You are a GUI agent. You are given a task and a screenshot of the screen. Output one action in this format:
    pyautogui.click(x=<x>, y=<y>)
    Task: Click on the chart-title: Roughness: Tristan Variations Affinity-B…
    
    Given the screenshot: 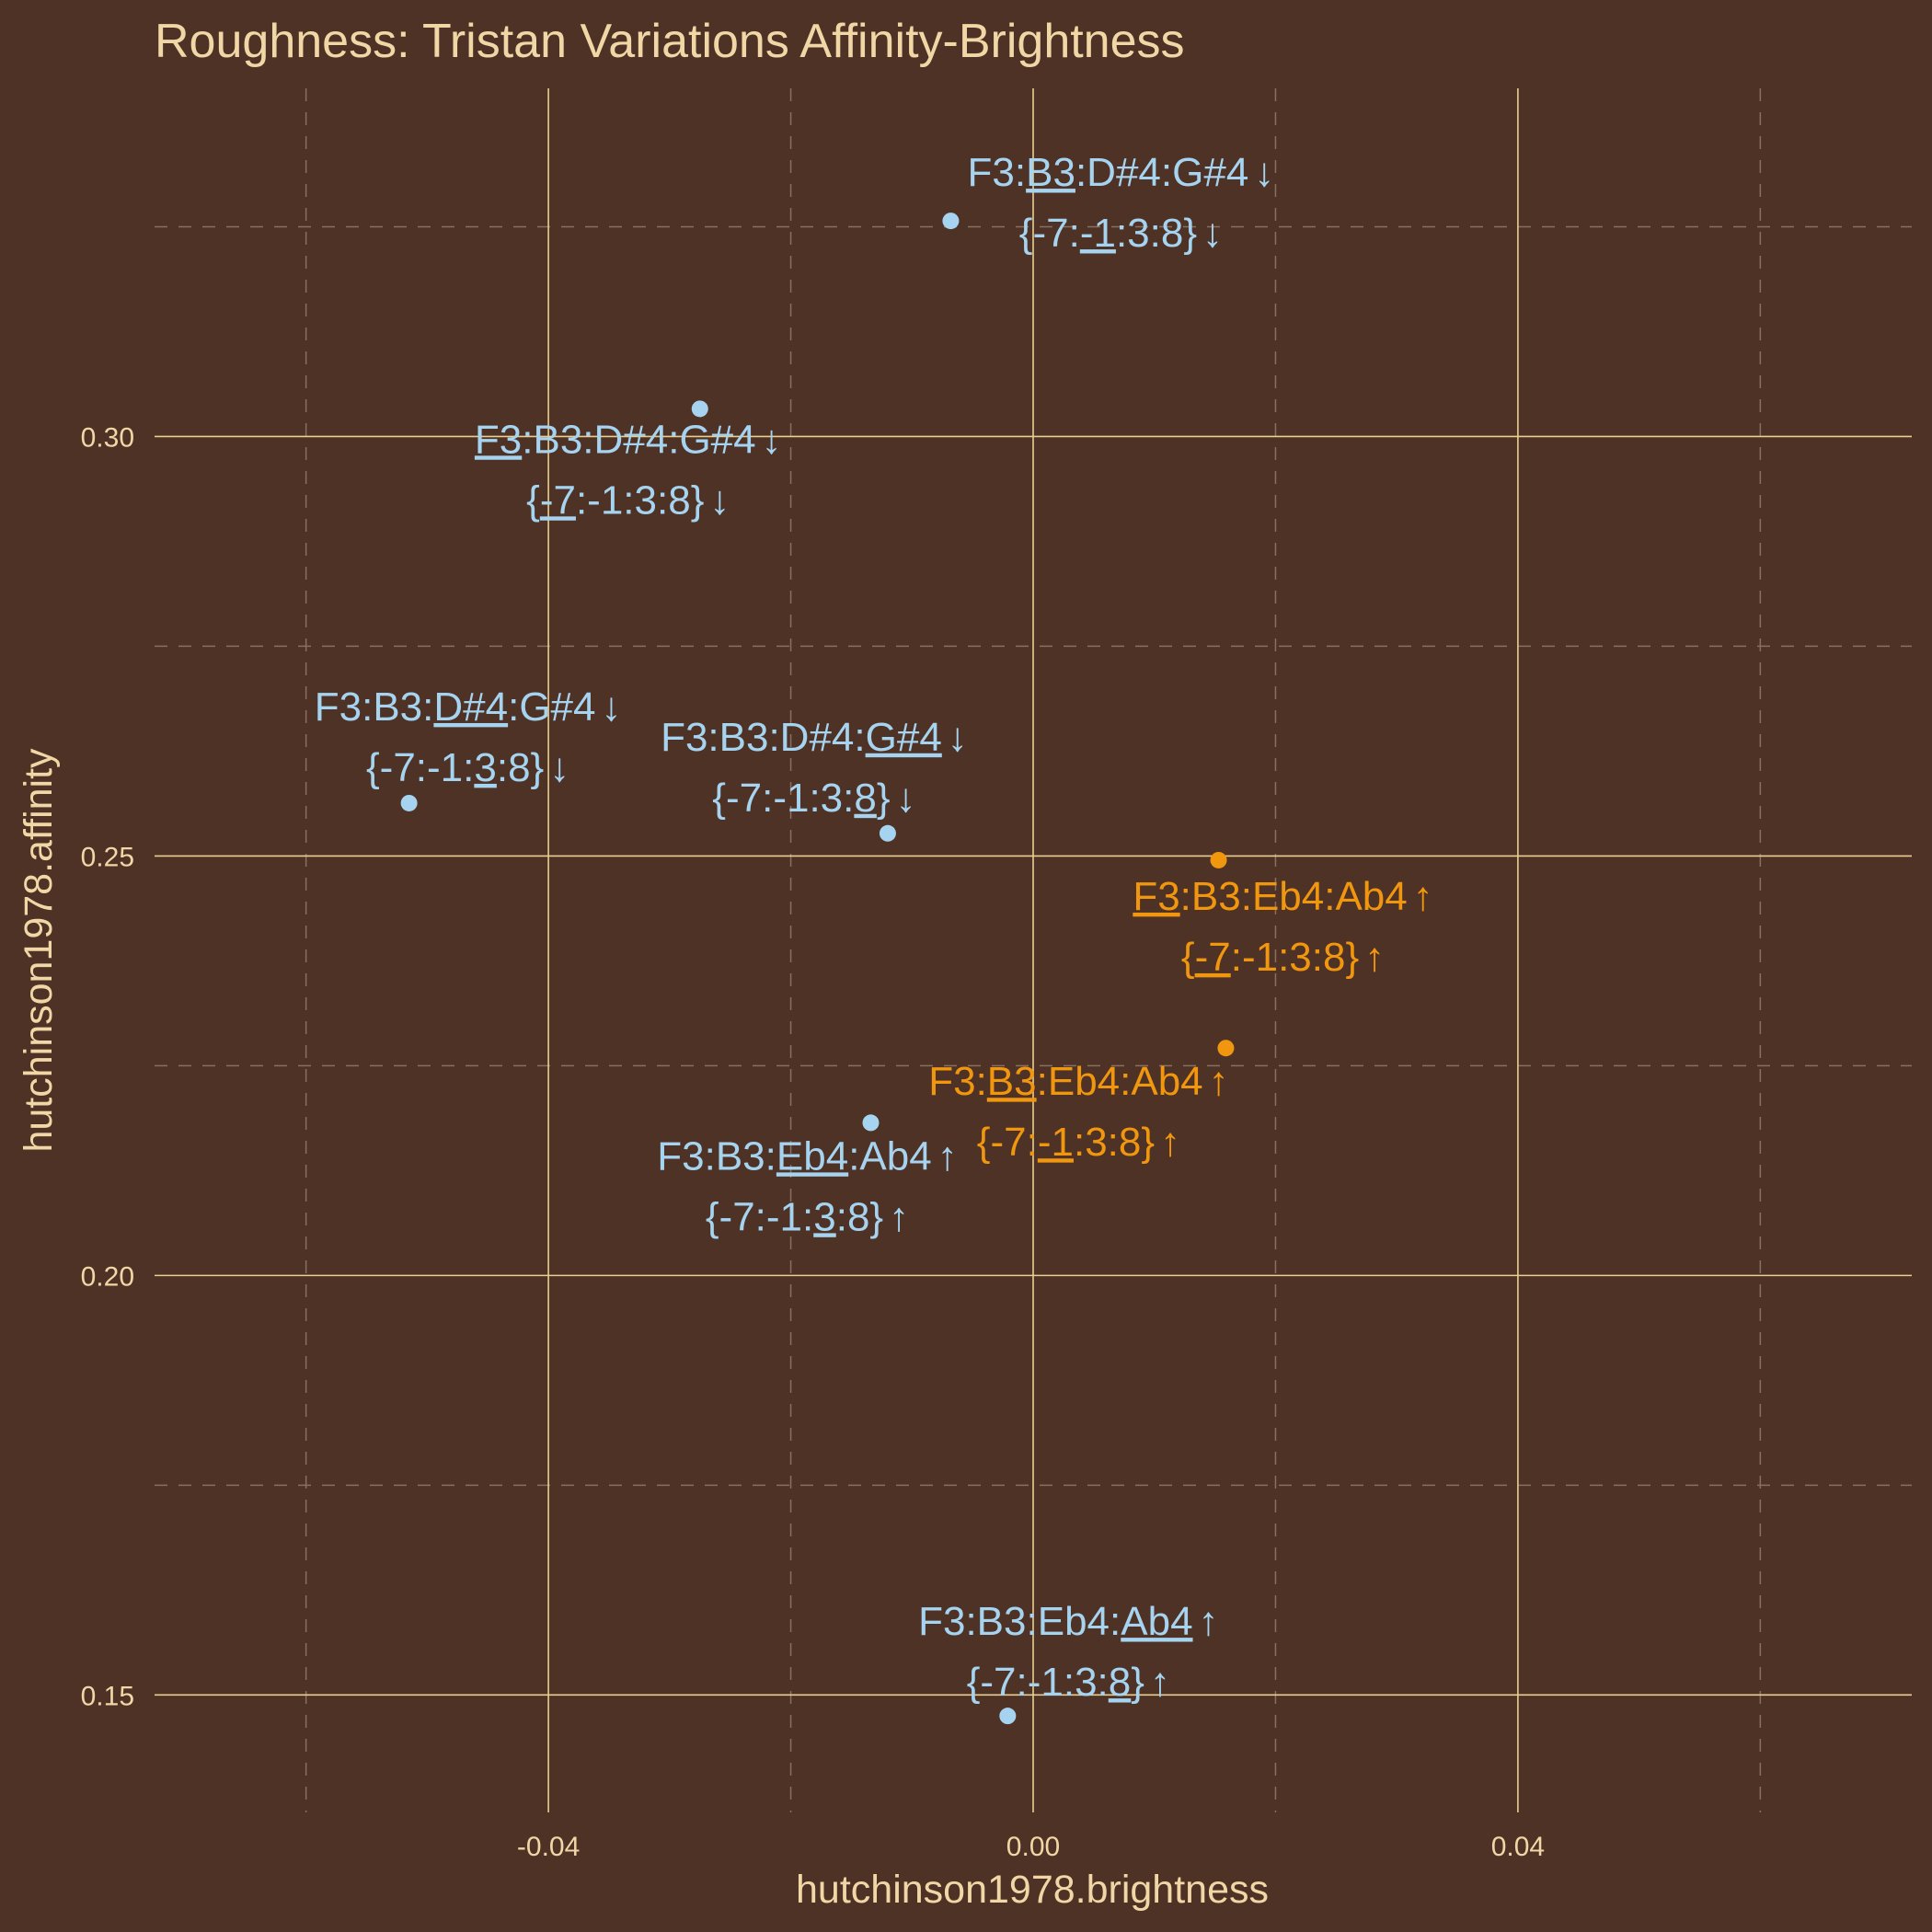 What is the action you would take?
    pyautogui.click(x=670, y=41)
    